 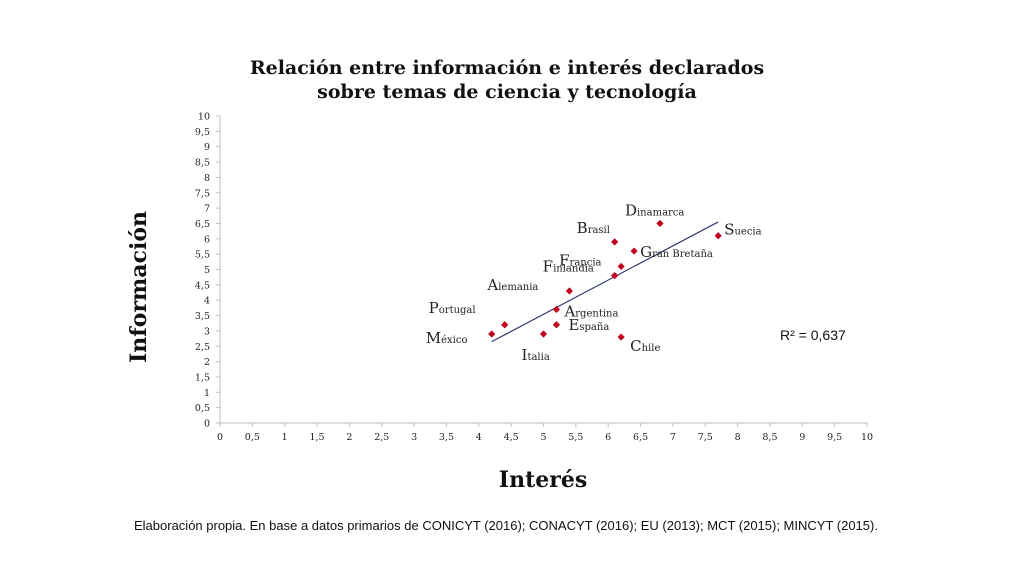 I want to click on x-axis-title: Interés, so click(x=543, y=480).